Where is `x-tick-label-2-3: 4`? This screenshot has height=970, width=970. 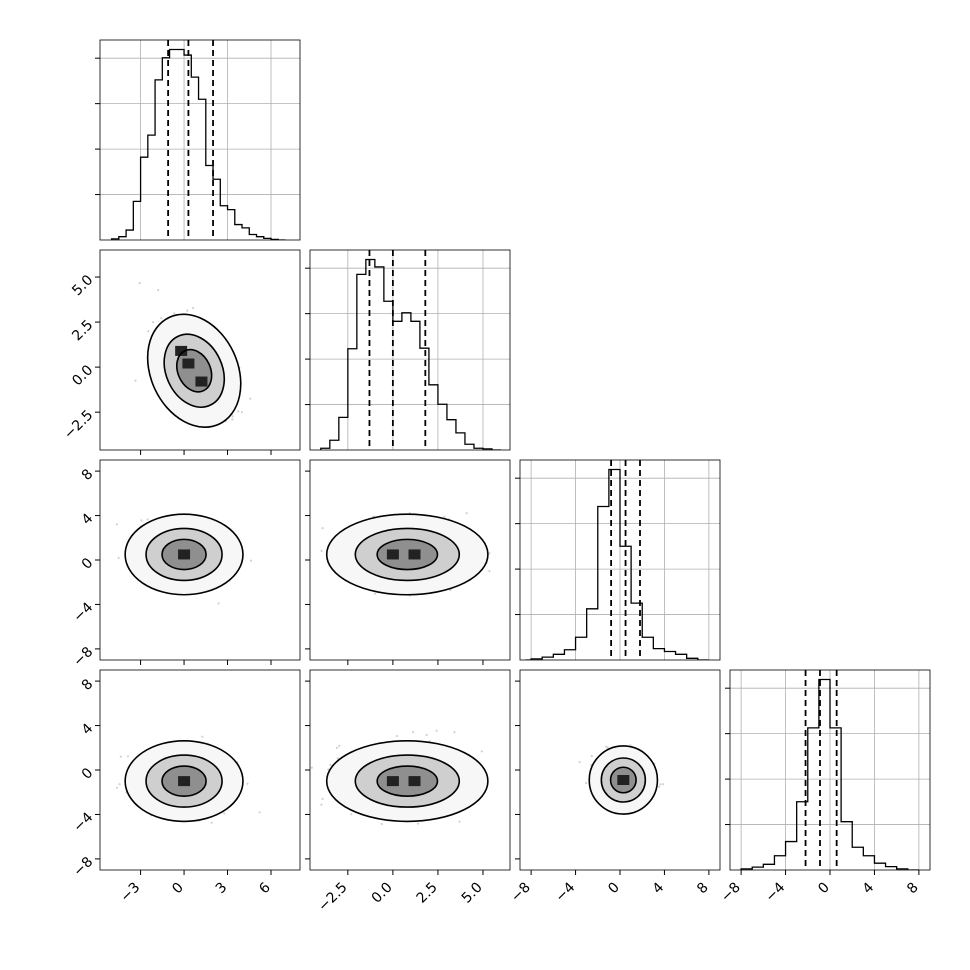 x-tick-label-2-3: 4 is located at coordinates (659, 888).